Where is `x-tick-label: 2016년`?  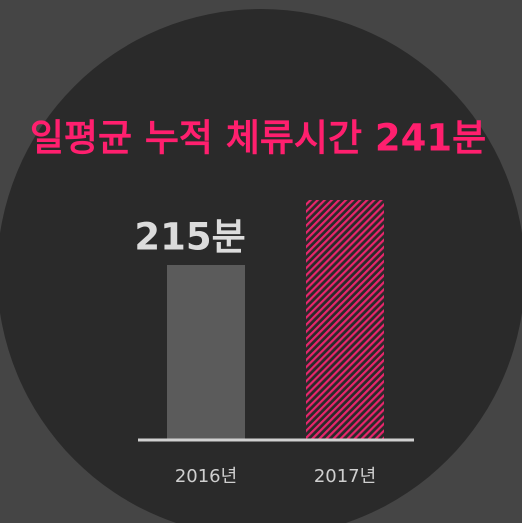 x-tick-label: 2016년 is located at coordinates (206, 476).